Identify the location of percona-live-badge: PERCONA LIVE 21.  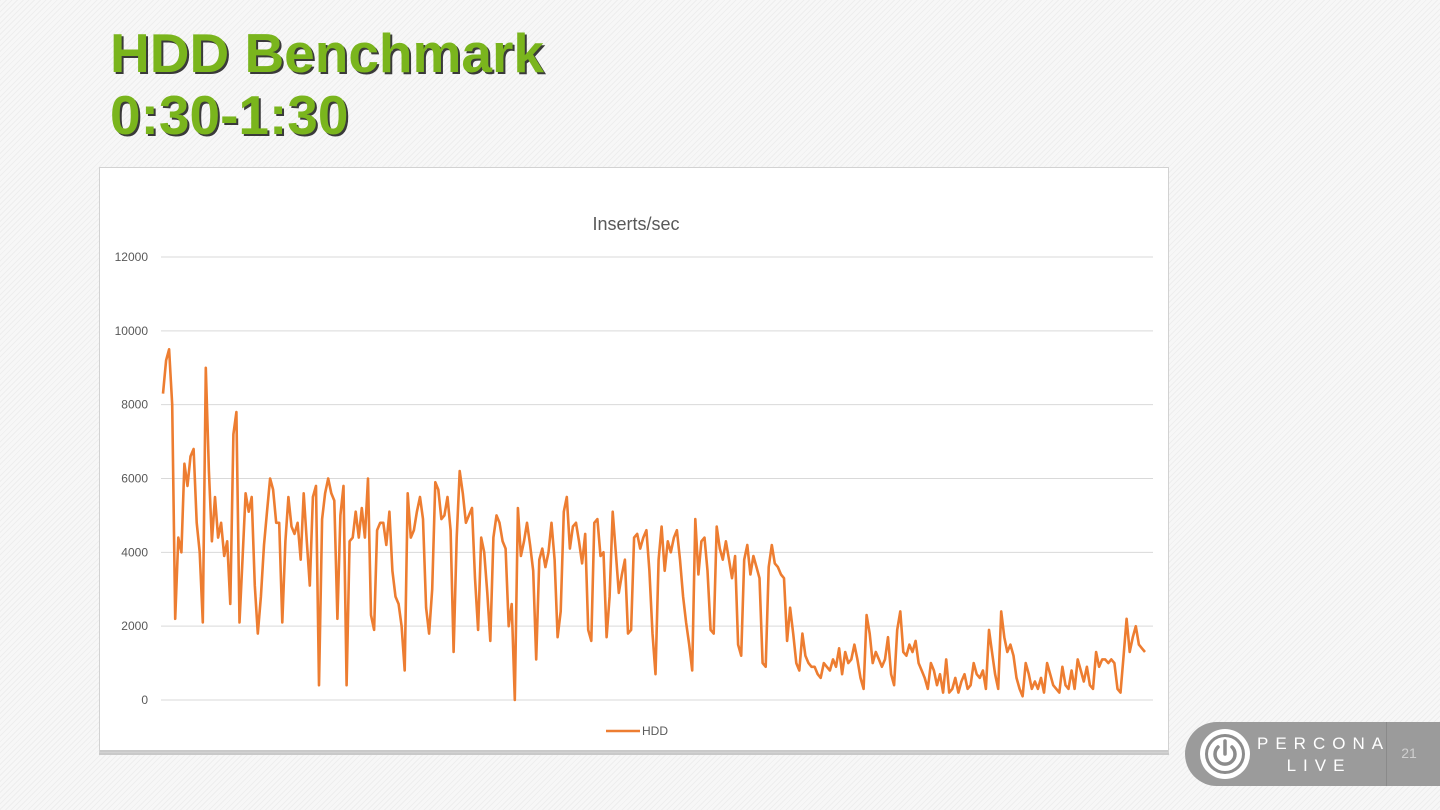
(1312, 754).